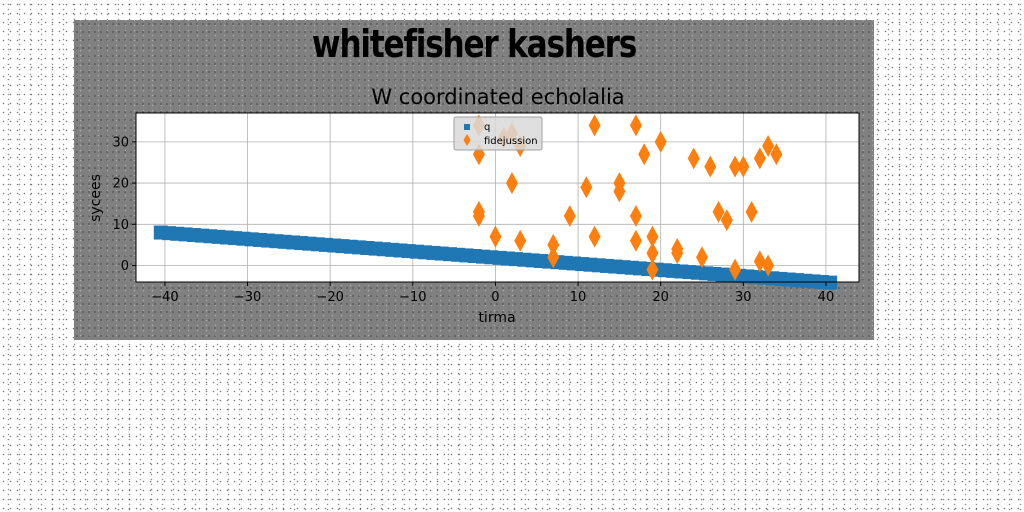 Image resolution: width=1024 pixels, height=512 pixels. What do you see at coordinates (467, 127) in the screenshot?
I see `legend-q-marker` at bounding box center [467, 127].